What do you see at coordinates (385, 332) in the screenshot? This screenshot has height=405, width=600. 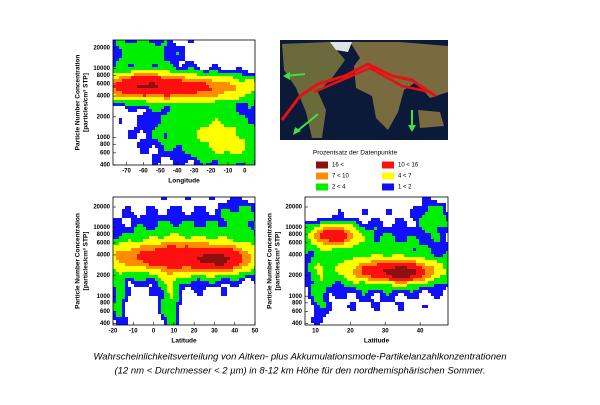 I see `x-tick-label: 30` at bounding box center [385, 332].